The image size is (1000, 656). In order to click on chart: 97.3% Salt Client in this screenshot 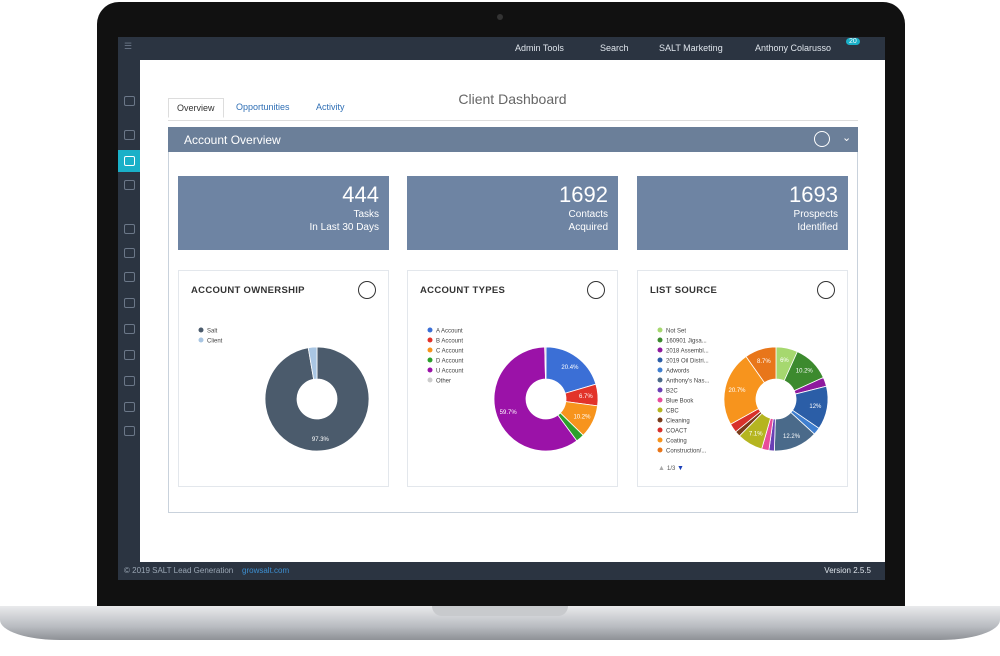, I will do `click(284, 389)`.